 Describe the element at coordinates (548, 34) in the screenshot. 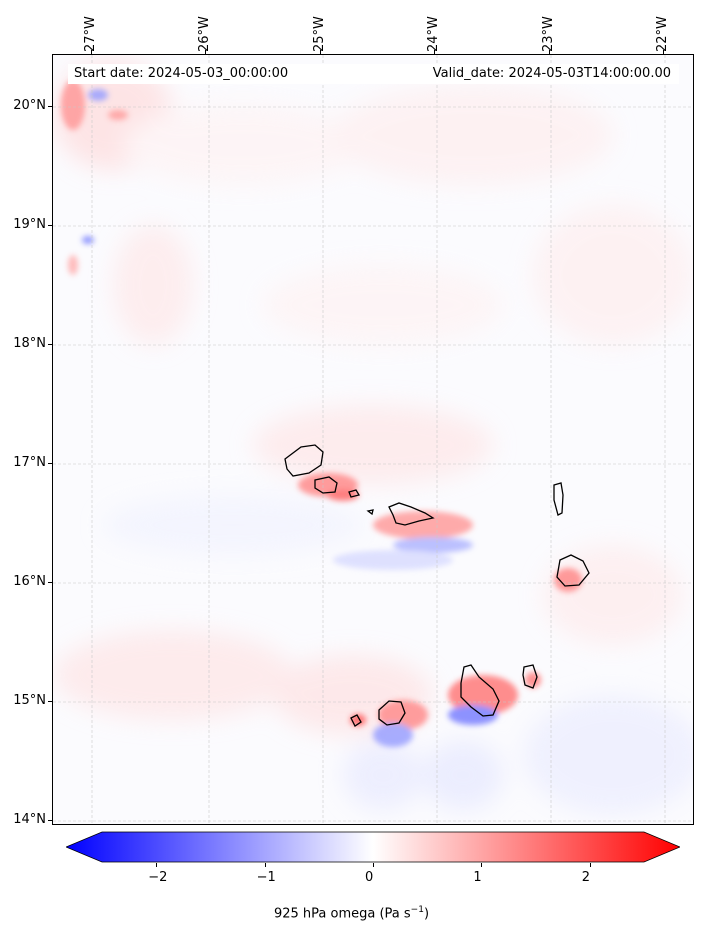

I see `lon-label: 23°W` at that location.